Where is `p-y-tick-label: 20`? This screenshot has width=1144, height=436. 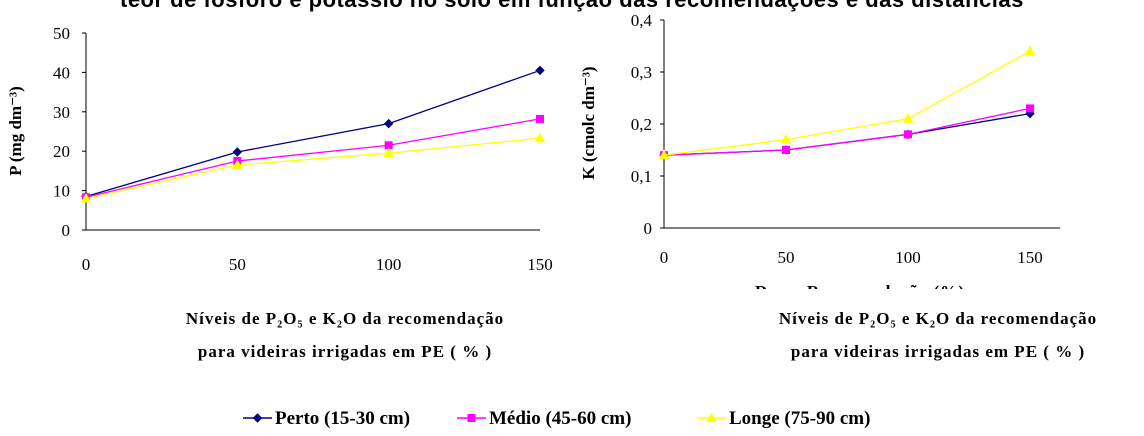 p-y-tick-label: 20 is located at coordinates (61, 151).